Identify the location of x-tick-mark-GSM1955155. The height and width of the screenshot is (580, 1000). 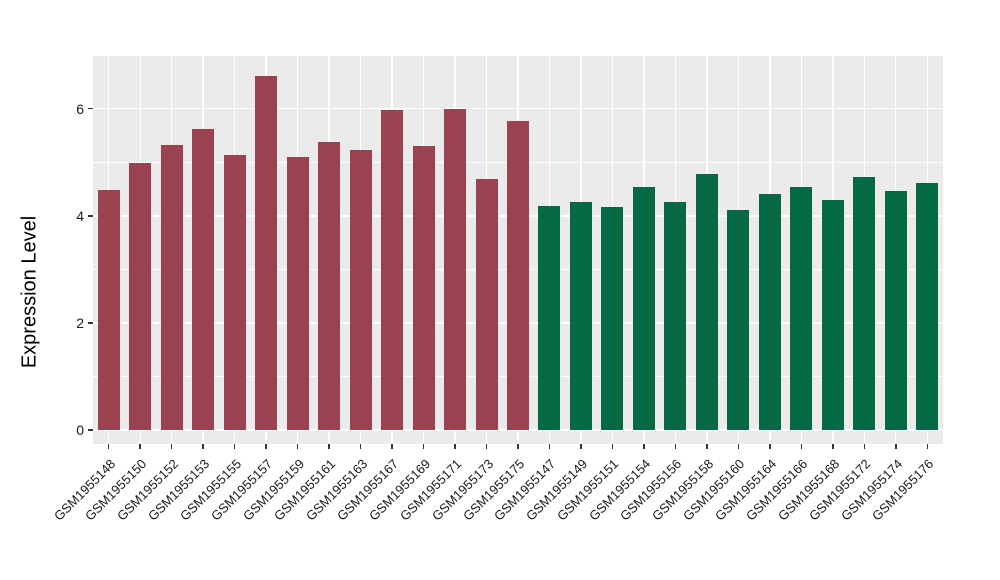
(234, 446).